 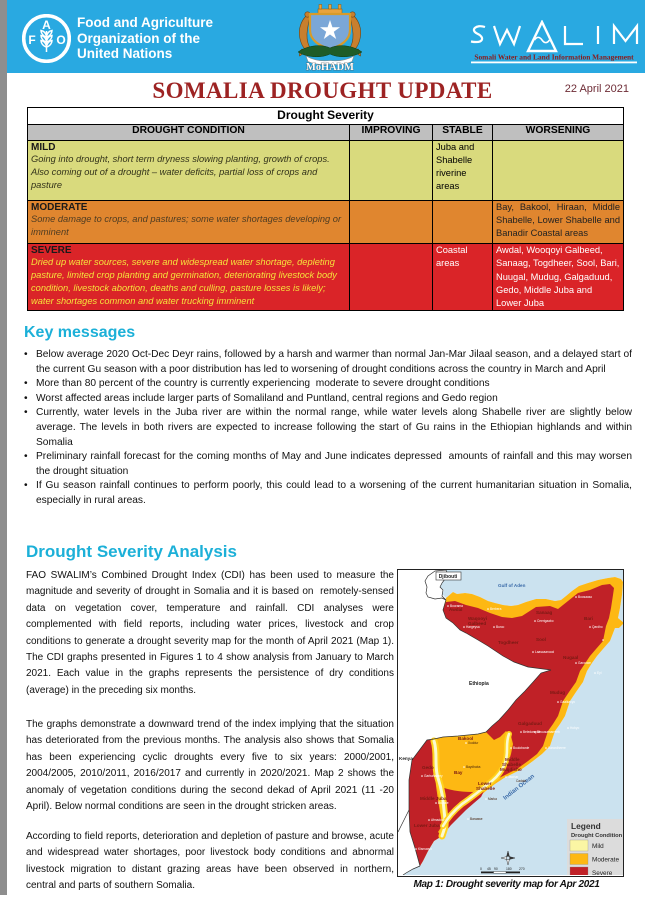 I want to click on svg-text: Kenya, so click(x=406, y=758).